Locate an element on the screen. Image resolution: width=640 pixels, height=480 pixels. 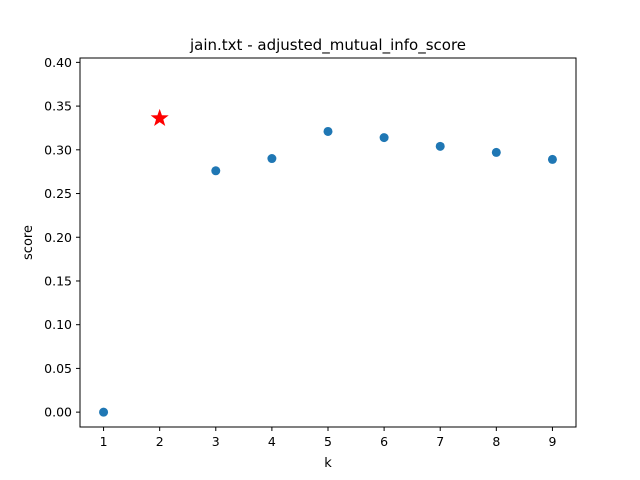
y-tick-label: 0.10 is located at coordinates (58, 324).